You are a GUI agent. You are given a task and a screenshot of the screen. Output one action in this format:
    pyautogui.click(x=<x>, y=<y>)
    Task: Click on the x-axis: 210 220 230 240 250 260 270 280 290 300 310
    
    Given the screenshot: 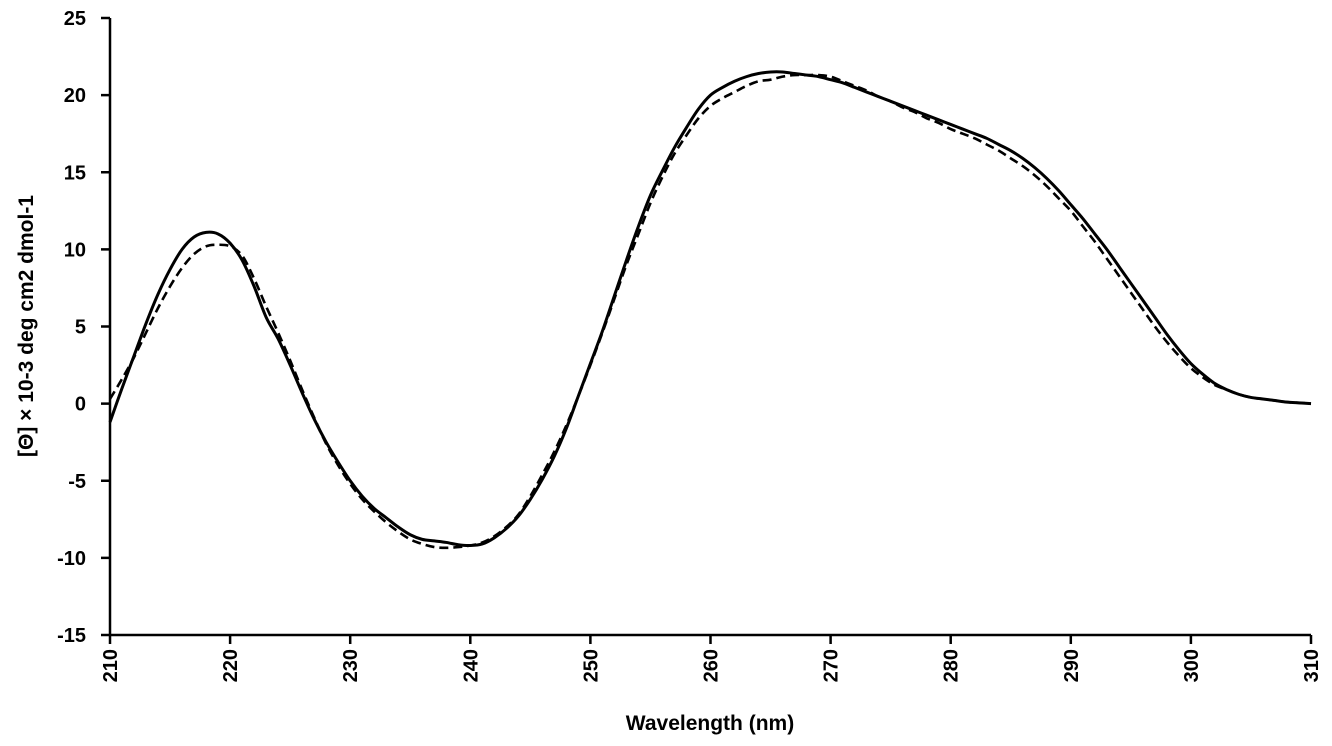 What is the action you would take?
    pyautogui.click(x=711, y=657)
    